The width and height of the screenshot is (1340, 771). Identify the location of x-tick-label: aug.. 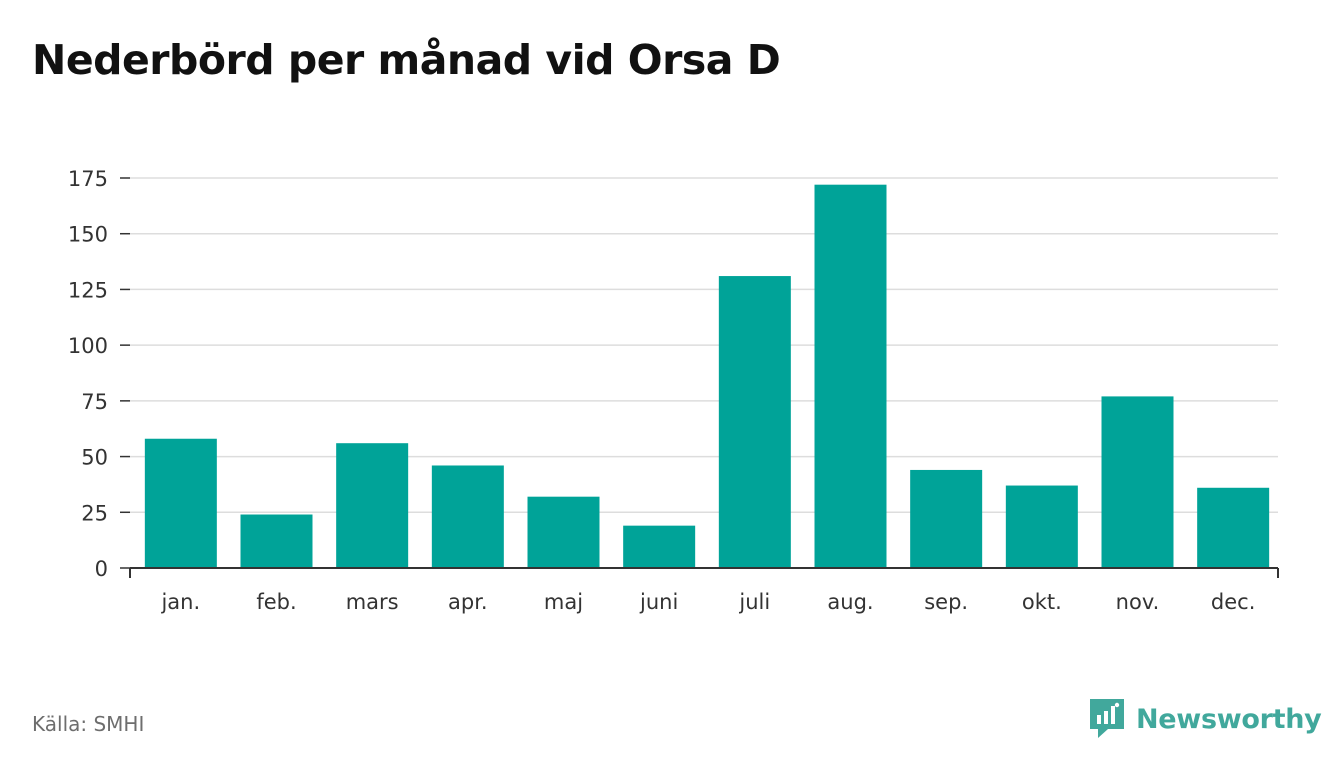
(850, 602).